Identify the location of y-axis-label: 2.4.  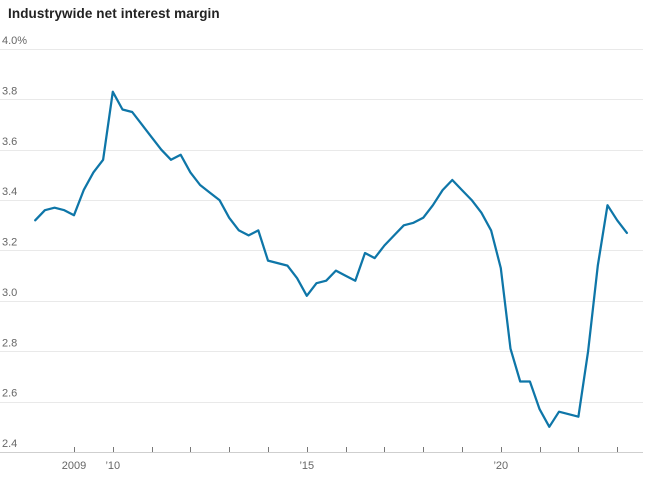
(9, 444).